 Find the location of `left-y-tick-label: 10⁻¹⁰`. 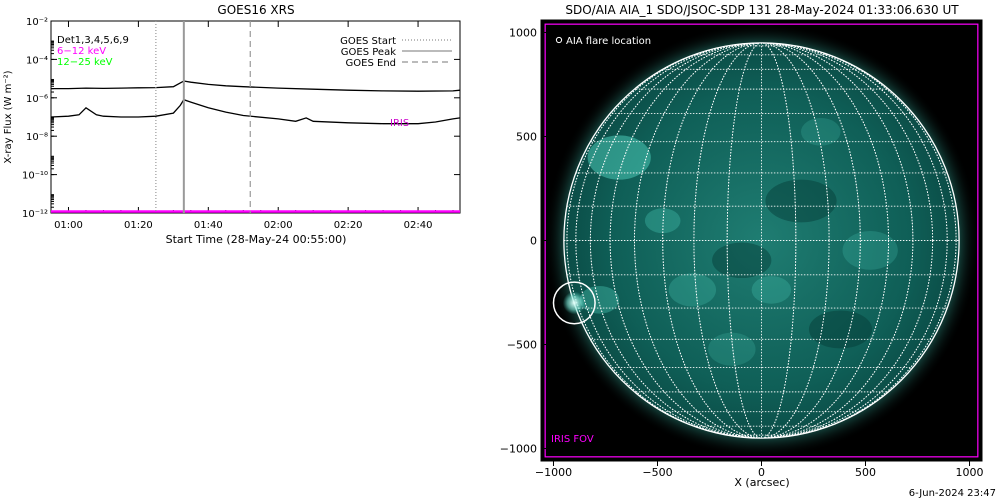

left-y-tick-label: 10⁻¹⁰ is located at coordinates (35, 176).